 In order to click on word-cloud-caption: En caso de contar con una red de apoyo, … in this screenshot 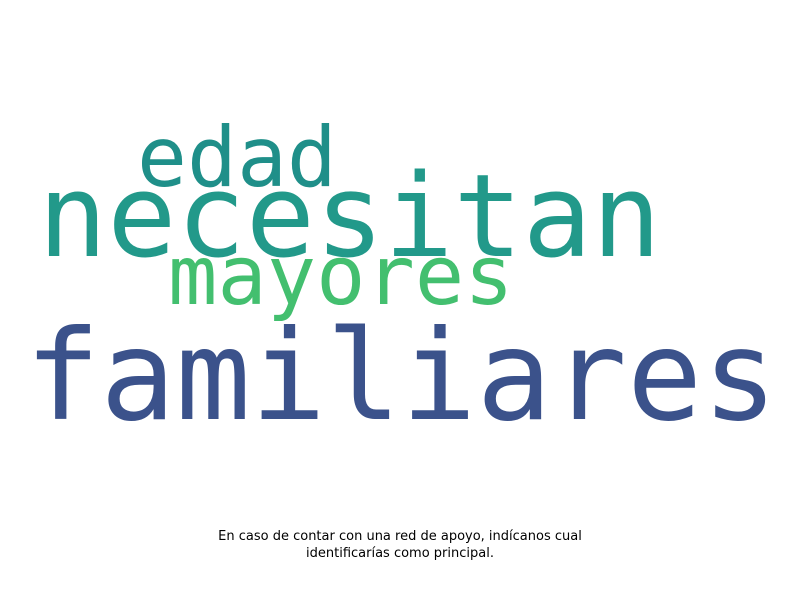, I will do `click(400, 545)`.